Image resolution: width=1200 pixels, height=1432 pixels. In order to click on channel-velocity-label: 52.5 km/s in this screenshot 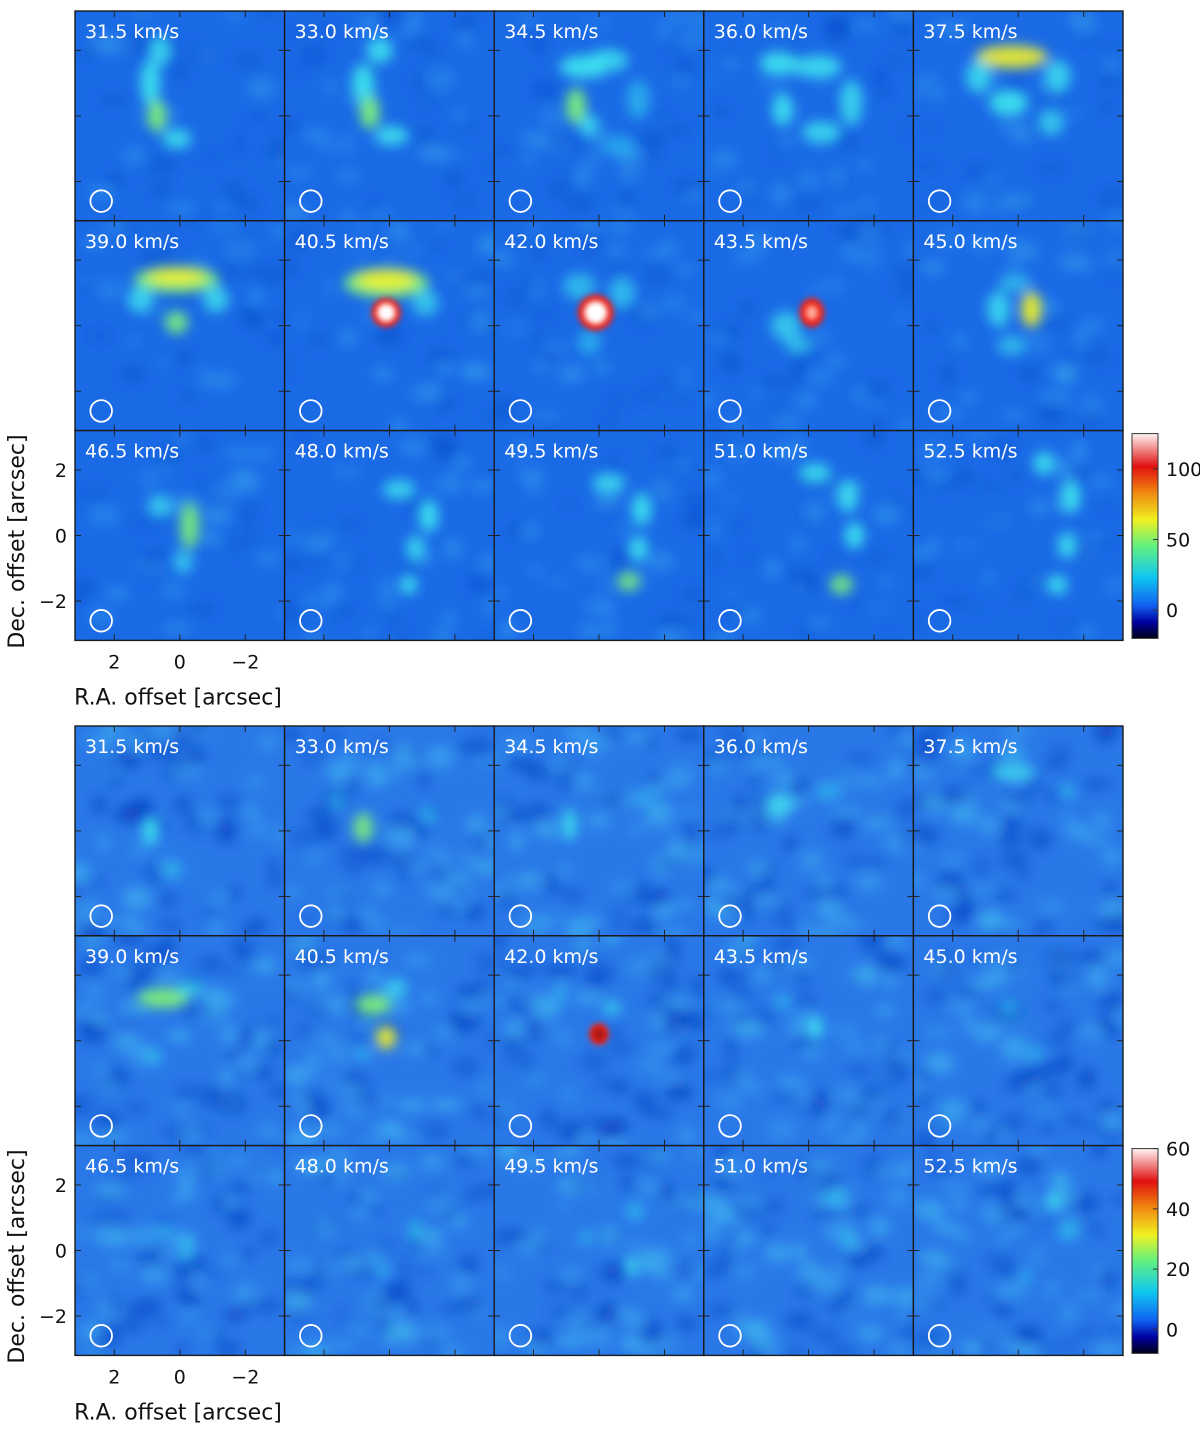, I will do `click(970, 1167)`.